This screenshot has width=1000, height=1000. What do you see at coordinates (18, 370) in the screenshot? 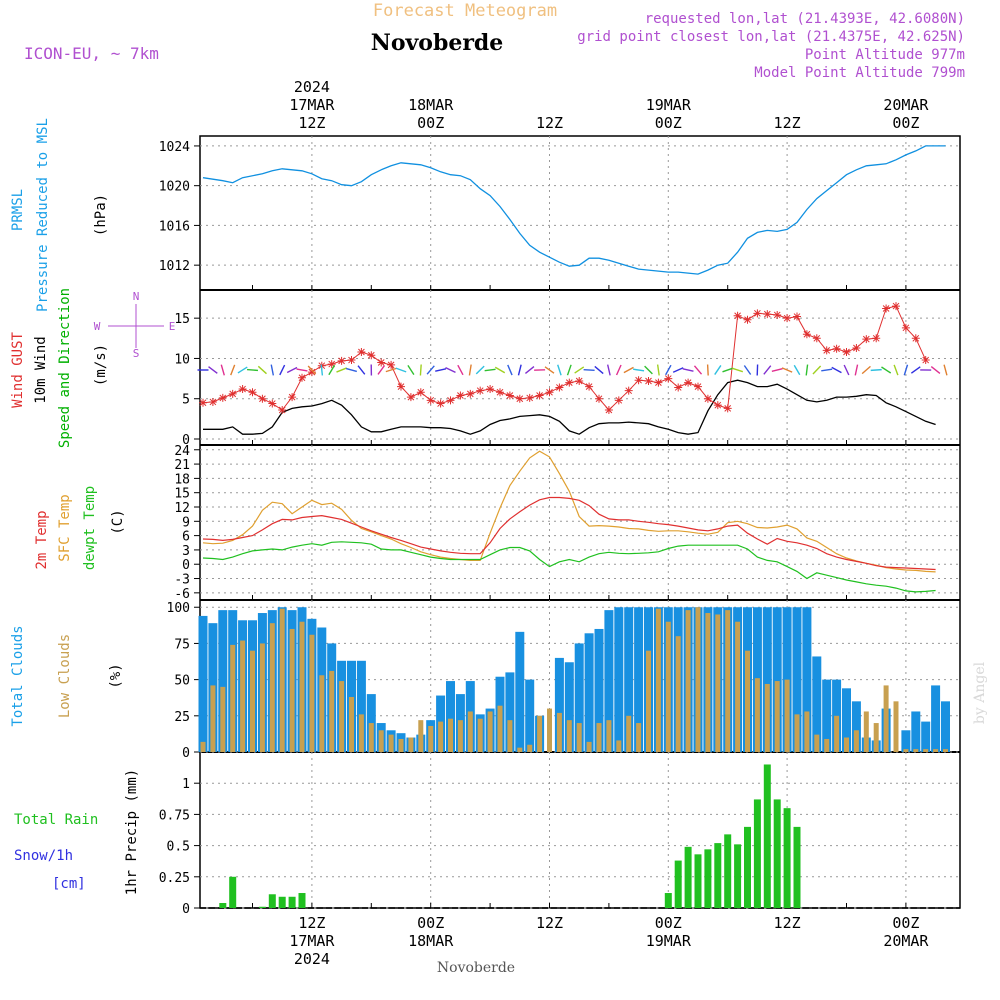
I see `gust-label: Wind GUST` at bounding box center [18, 370].